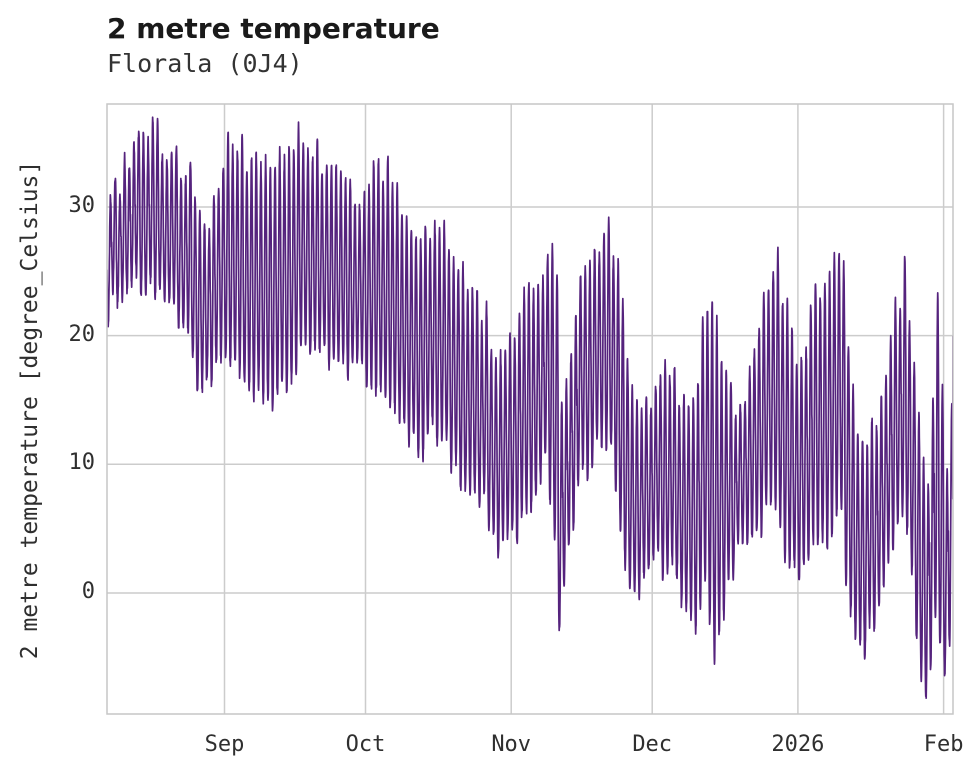  What do you see at coordinates (88, 592) in the screenshot?
I see `y-tick-label-0: 0` at bounding box center [88, 592].